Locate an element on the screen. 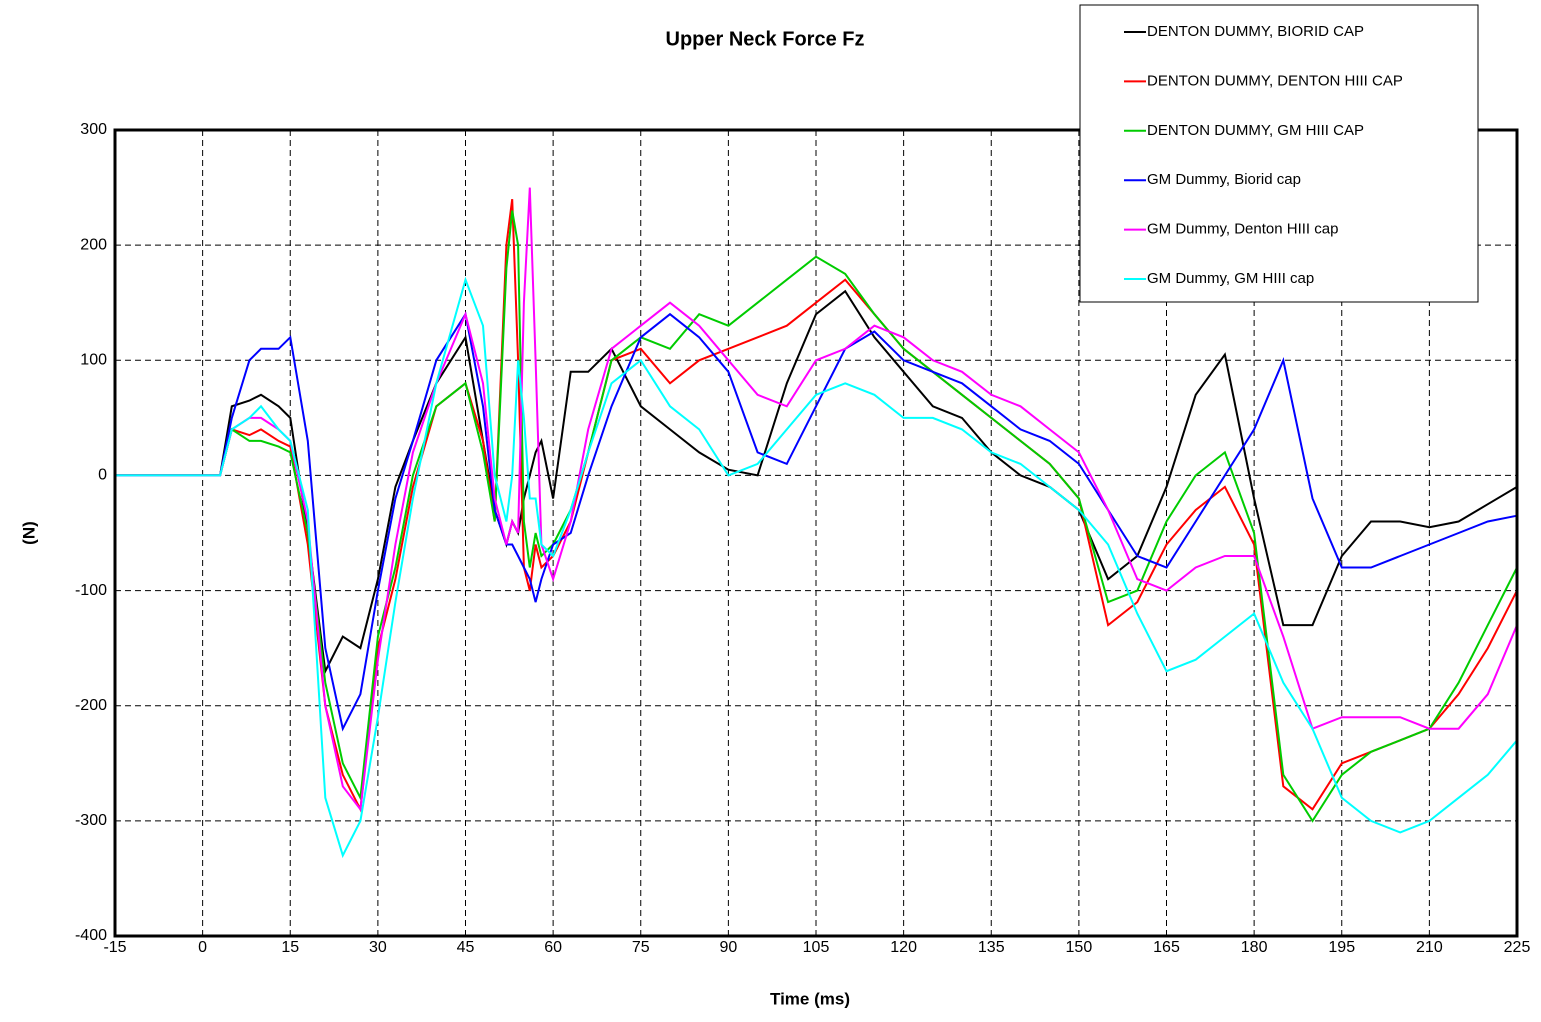 This screenshot has width=1541, height=1022. x-tick-label: 150 is located at coordinates (1079, 947).